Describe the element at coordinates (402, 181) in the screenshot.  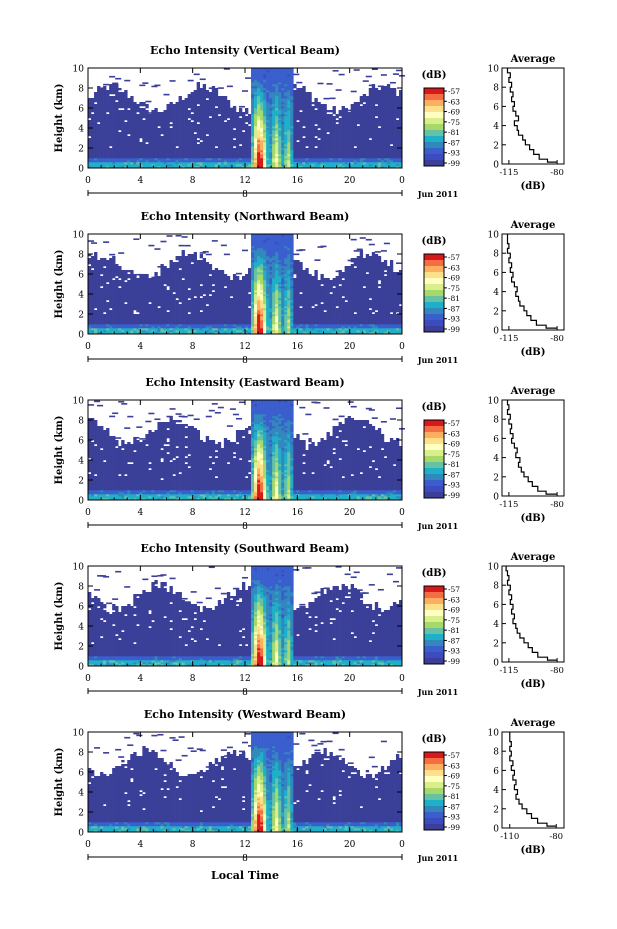
I see `x-tick-label: 0` at that location.